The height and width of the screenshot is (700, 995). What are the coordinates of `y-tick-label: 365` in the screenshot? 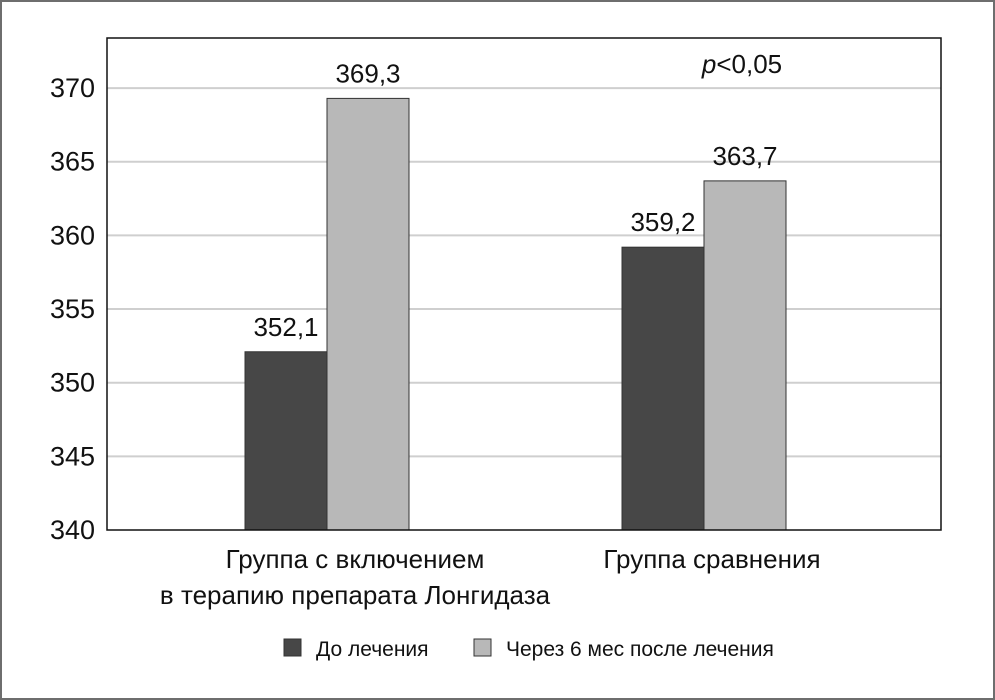 It's located at (72, 162).